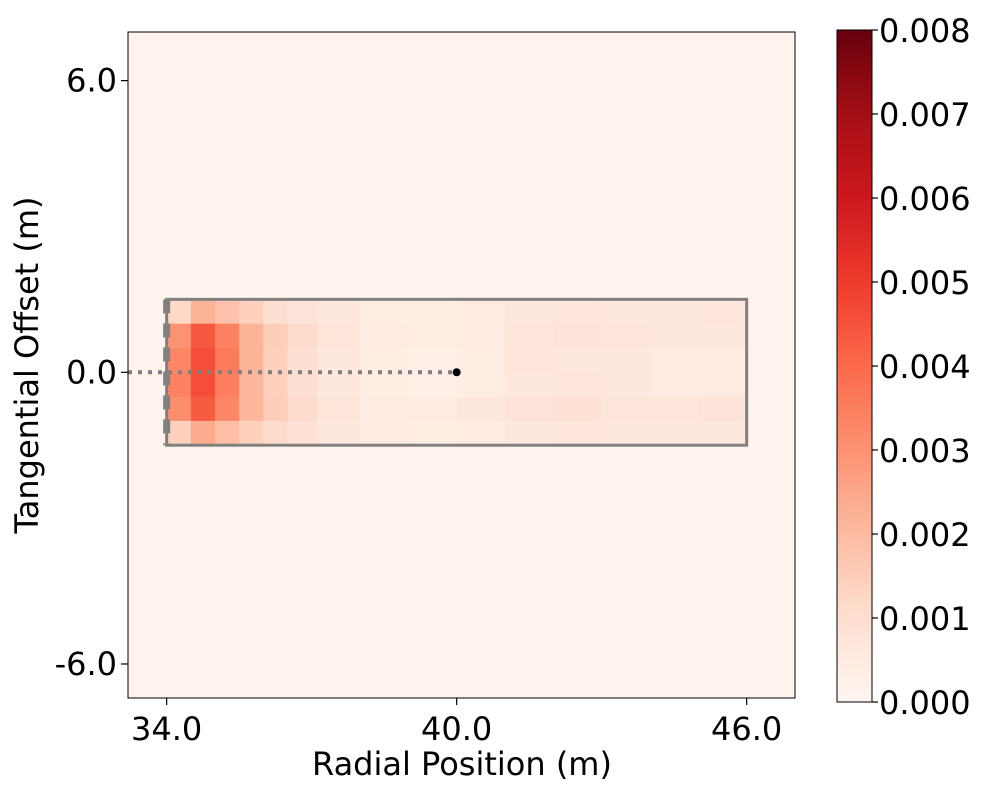  What do you see at coordinates (925, 31) in the screenshot?
I see `colorbar-tick-label: 0.008` at bounding box center [925, 31].